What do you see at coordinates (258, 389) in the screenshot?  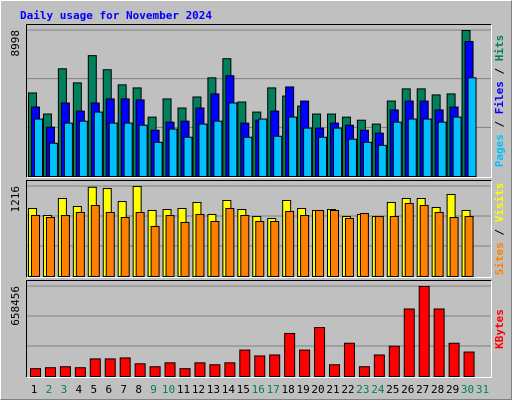 I see `x-tick-label: 16` at bounding box center [258, 389].